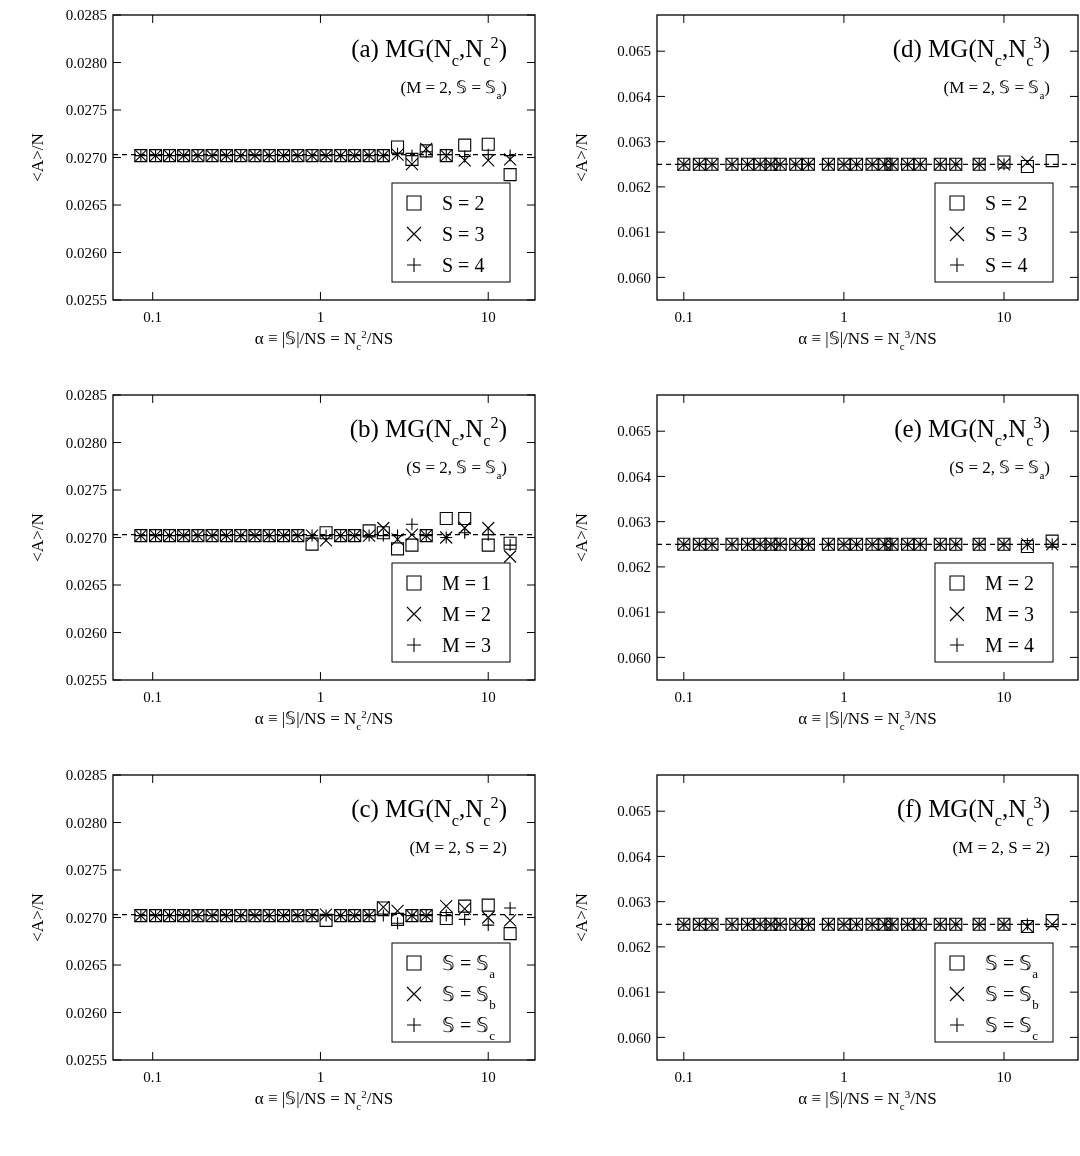  What do you see at coordinates (467, 645) in the screenshot?
I see `legend-label: M = 3` at bounding box center [467, 645].